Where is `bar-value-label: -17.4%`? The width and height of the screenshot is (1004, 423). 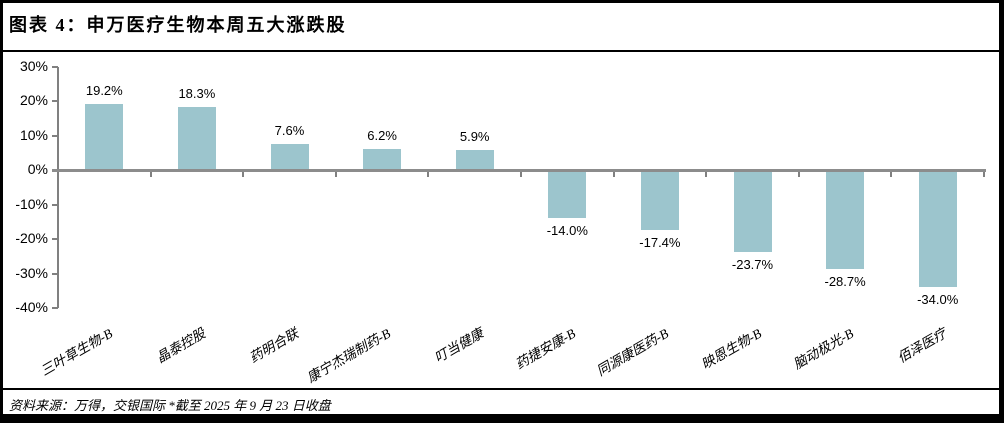 bar-value-label: -17.4% is located at coordinates (660, 243).